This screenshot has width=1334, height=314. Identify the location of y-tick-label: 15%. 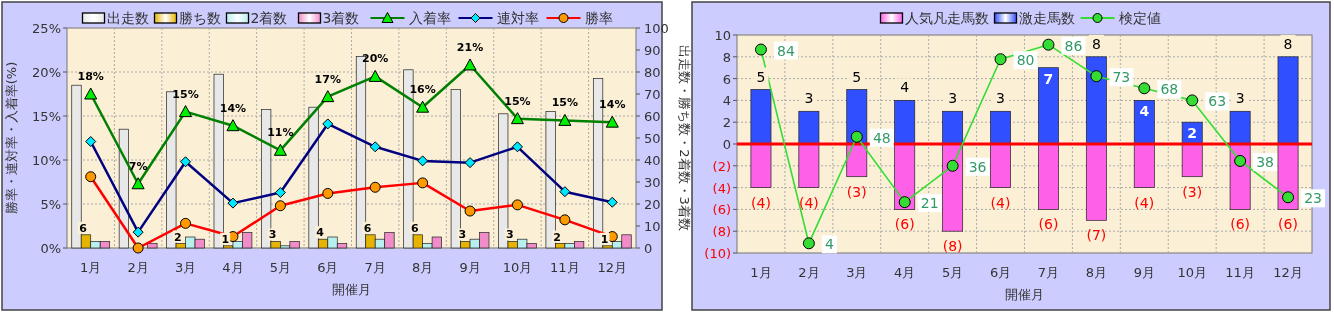
(46, 116).